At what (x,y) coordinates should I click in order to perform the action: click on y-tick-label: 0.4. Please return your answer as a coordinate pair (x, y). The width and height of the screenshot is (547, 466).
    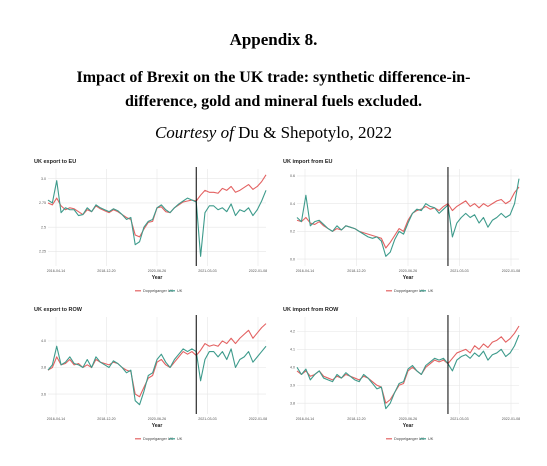
    Looking at the image, I should click on (292, 204).